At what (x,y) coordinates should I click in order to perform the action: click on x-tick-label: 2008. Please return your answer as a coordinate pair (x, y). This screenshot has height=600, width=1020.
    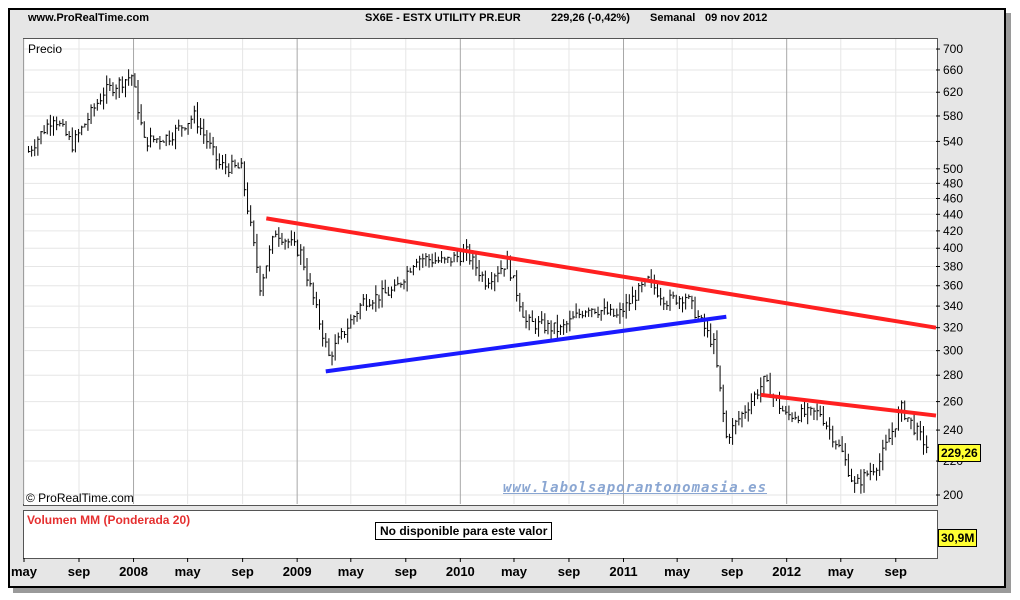
    Looking at the image, I should click on (133, 571).